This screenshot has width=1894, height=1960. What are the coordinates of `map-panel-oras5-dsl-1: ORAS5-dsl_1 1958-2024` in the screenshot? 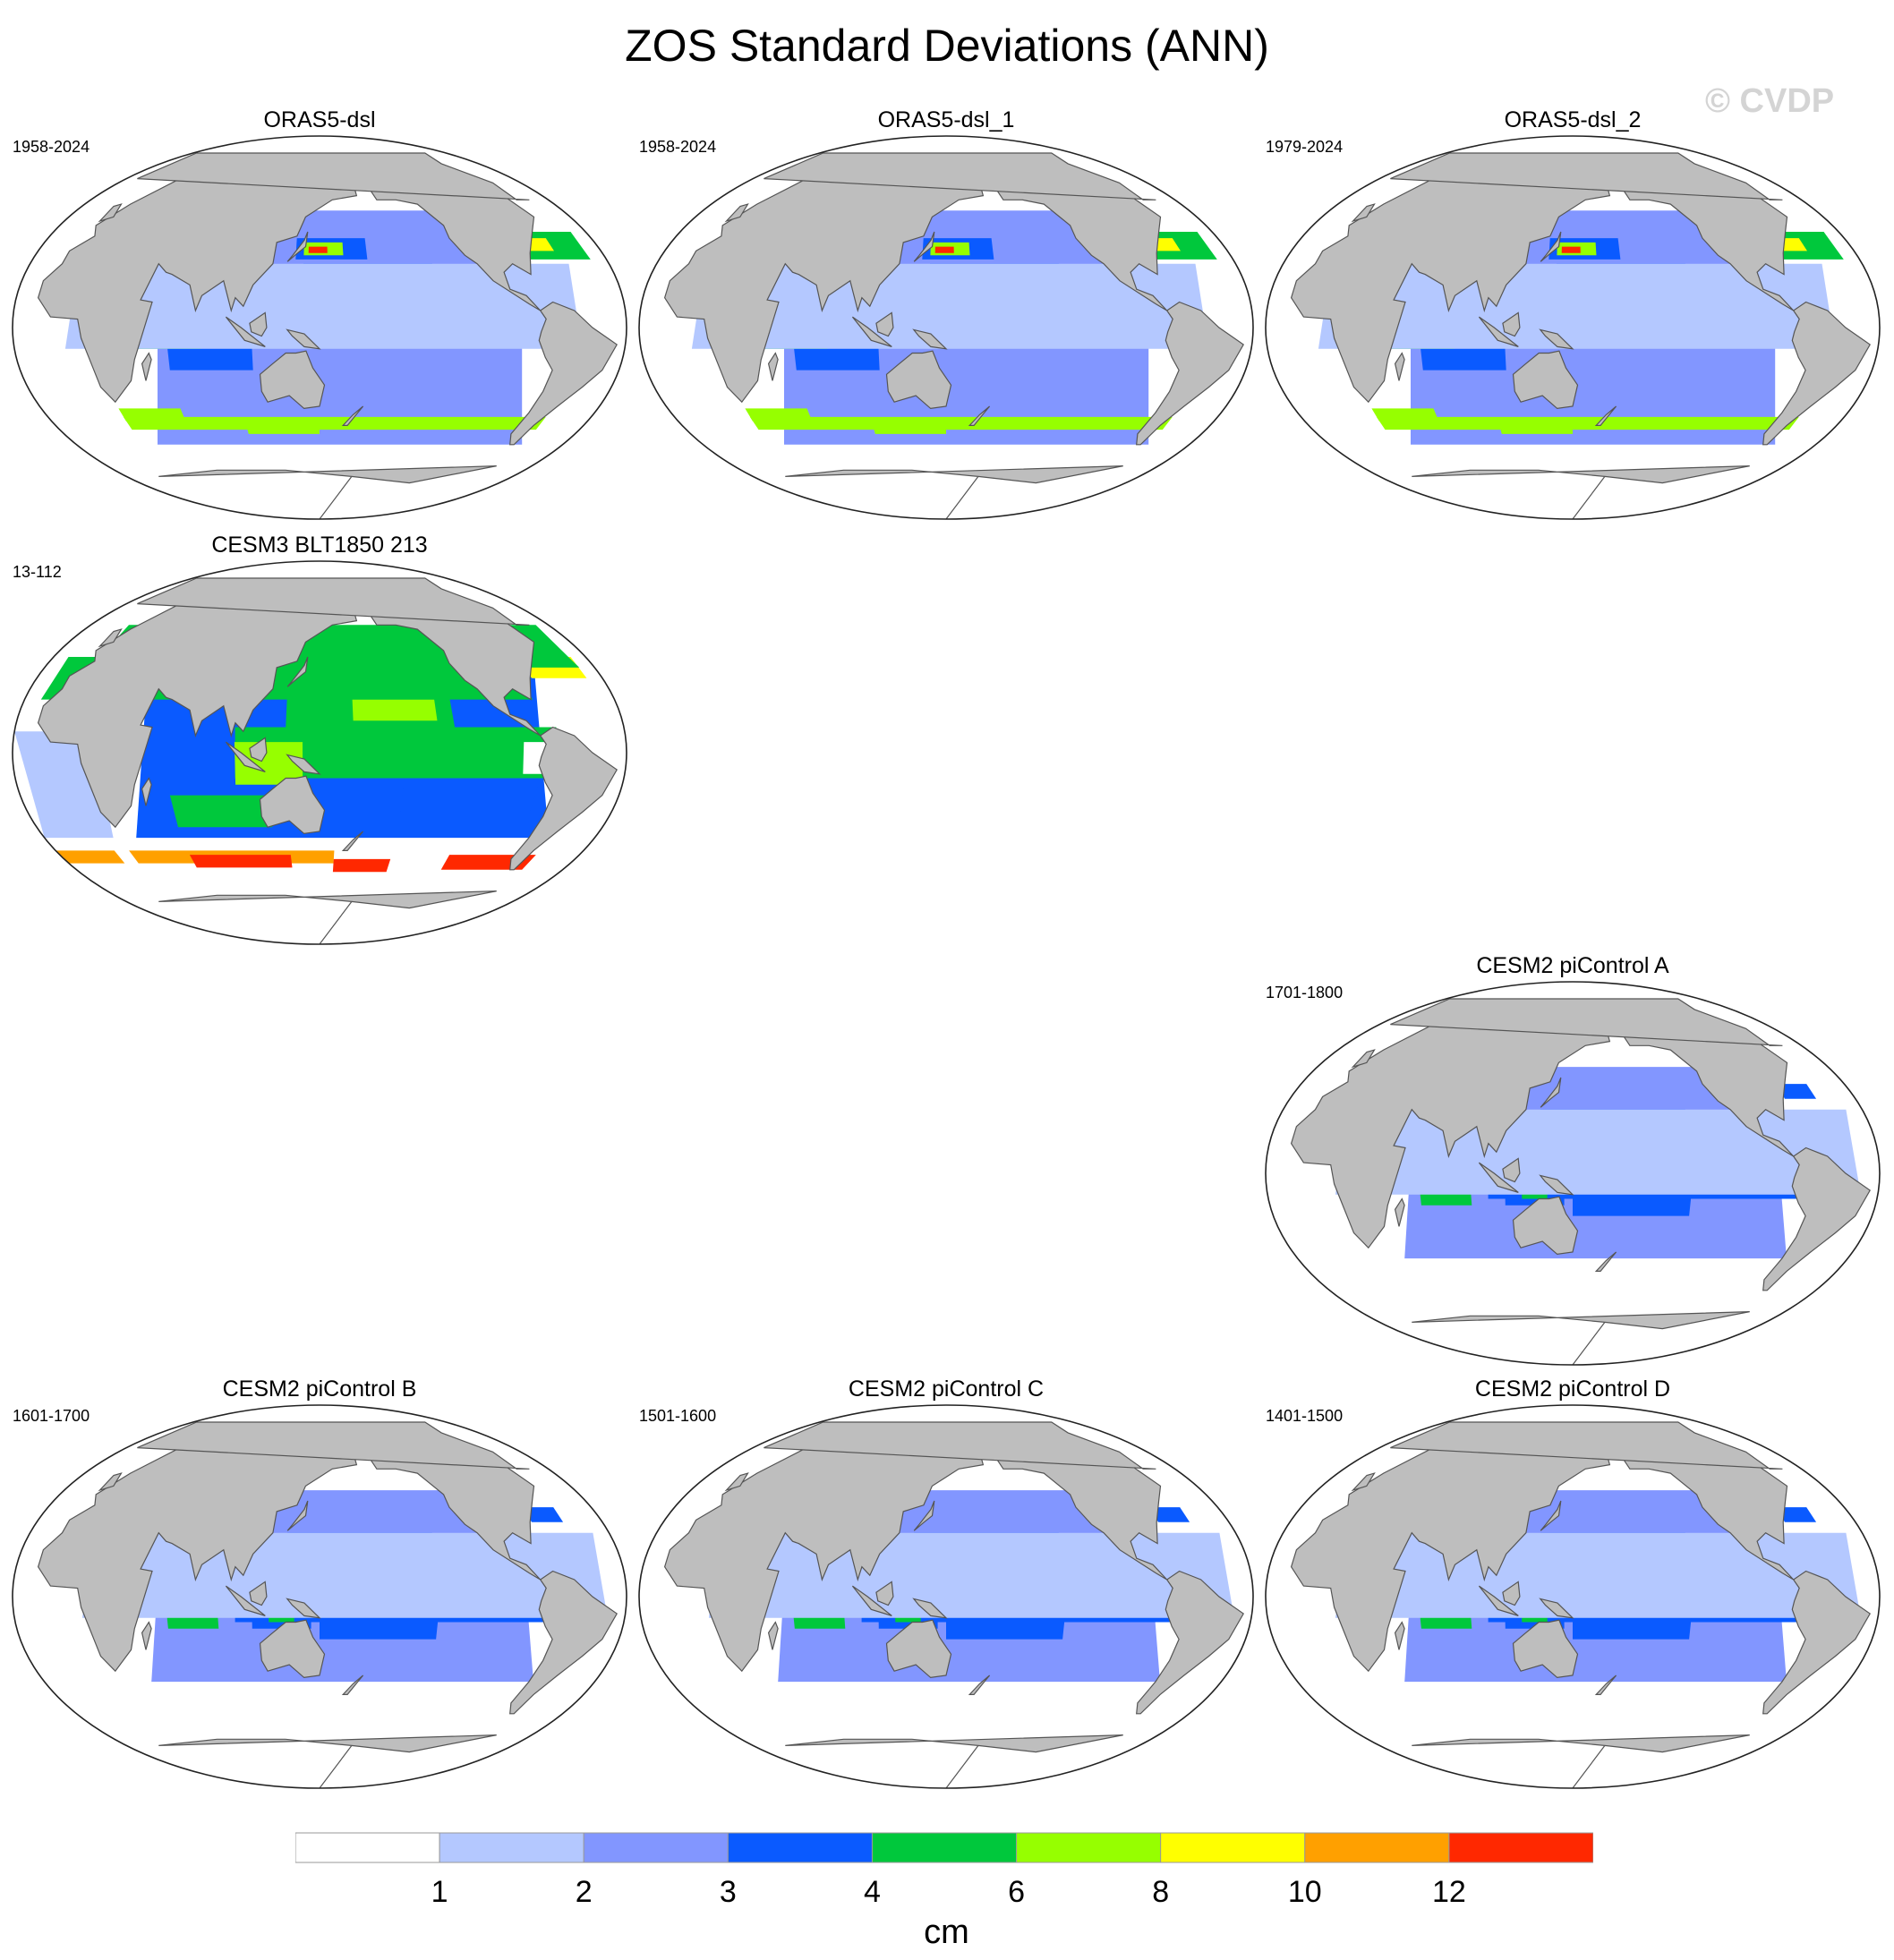 It's located at (946, 313).